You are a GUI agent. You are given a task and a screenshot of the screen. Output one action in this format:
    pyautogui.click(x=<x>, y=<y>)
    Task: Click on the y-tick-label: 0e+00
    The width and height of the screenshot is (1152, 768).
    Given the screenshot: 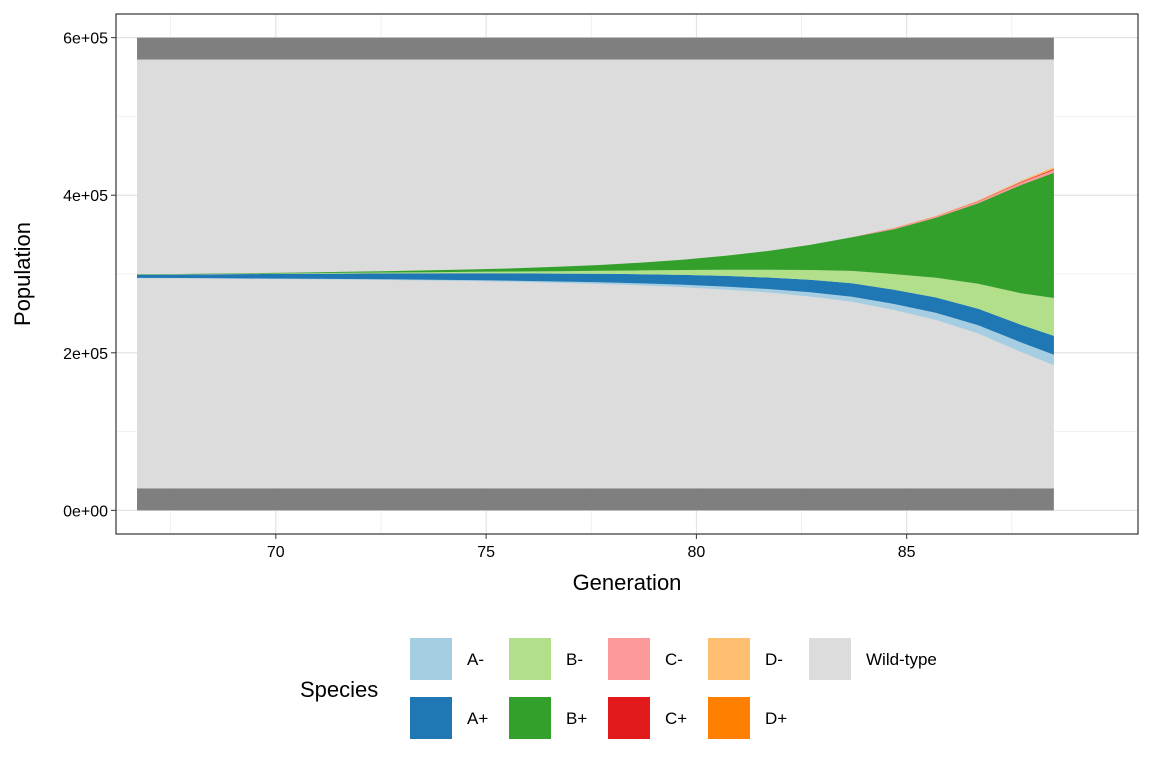 What is the action you would take?
    pyautogui.click(x=85, y=511)
    